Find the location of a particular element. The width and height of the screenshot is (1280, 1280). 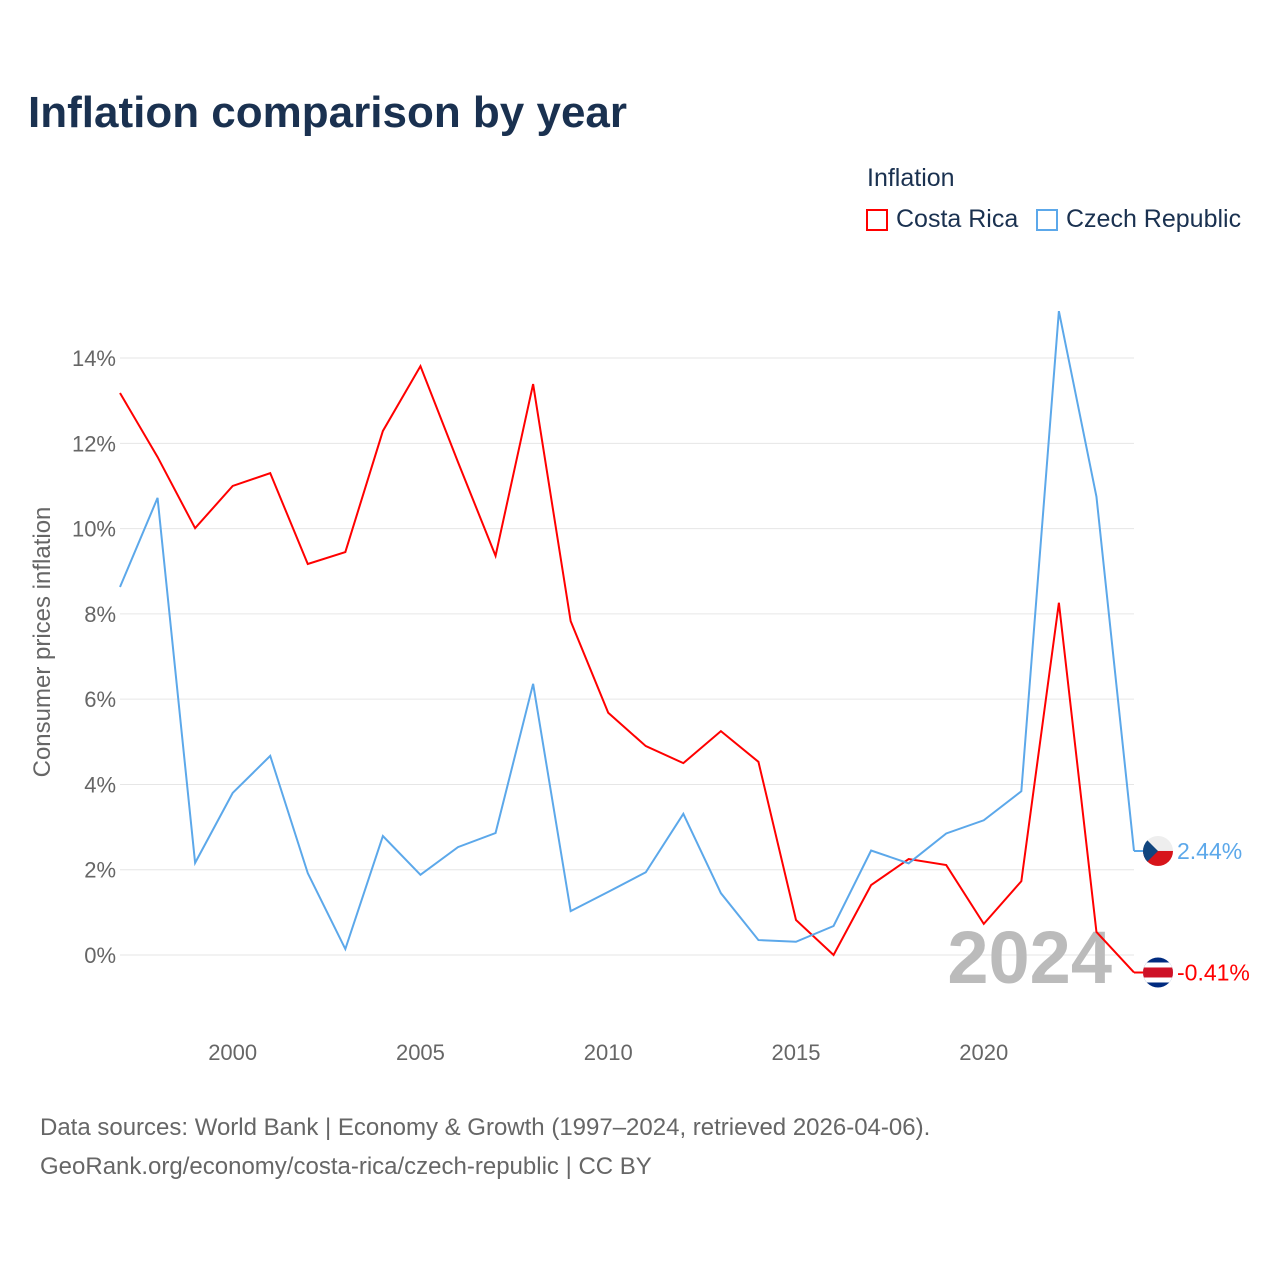

y-axis-label: Consumer prices inflation is located at coordinates (42, 642).